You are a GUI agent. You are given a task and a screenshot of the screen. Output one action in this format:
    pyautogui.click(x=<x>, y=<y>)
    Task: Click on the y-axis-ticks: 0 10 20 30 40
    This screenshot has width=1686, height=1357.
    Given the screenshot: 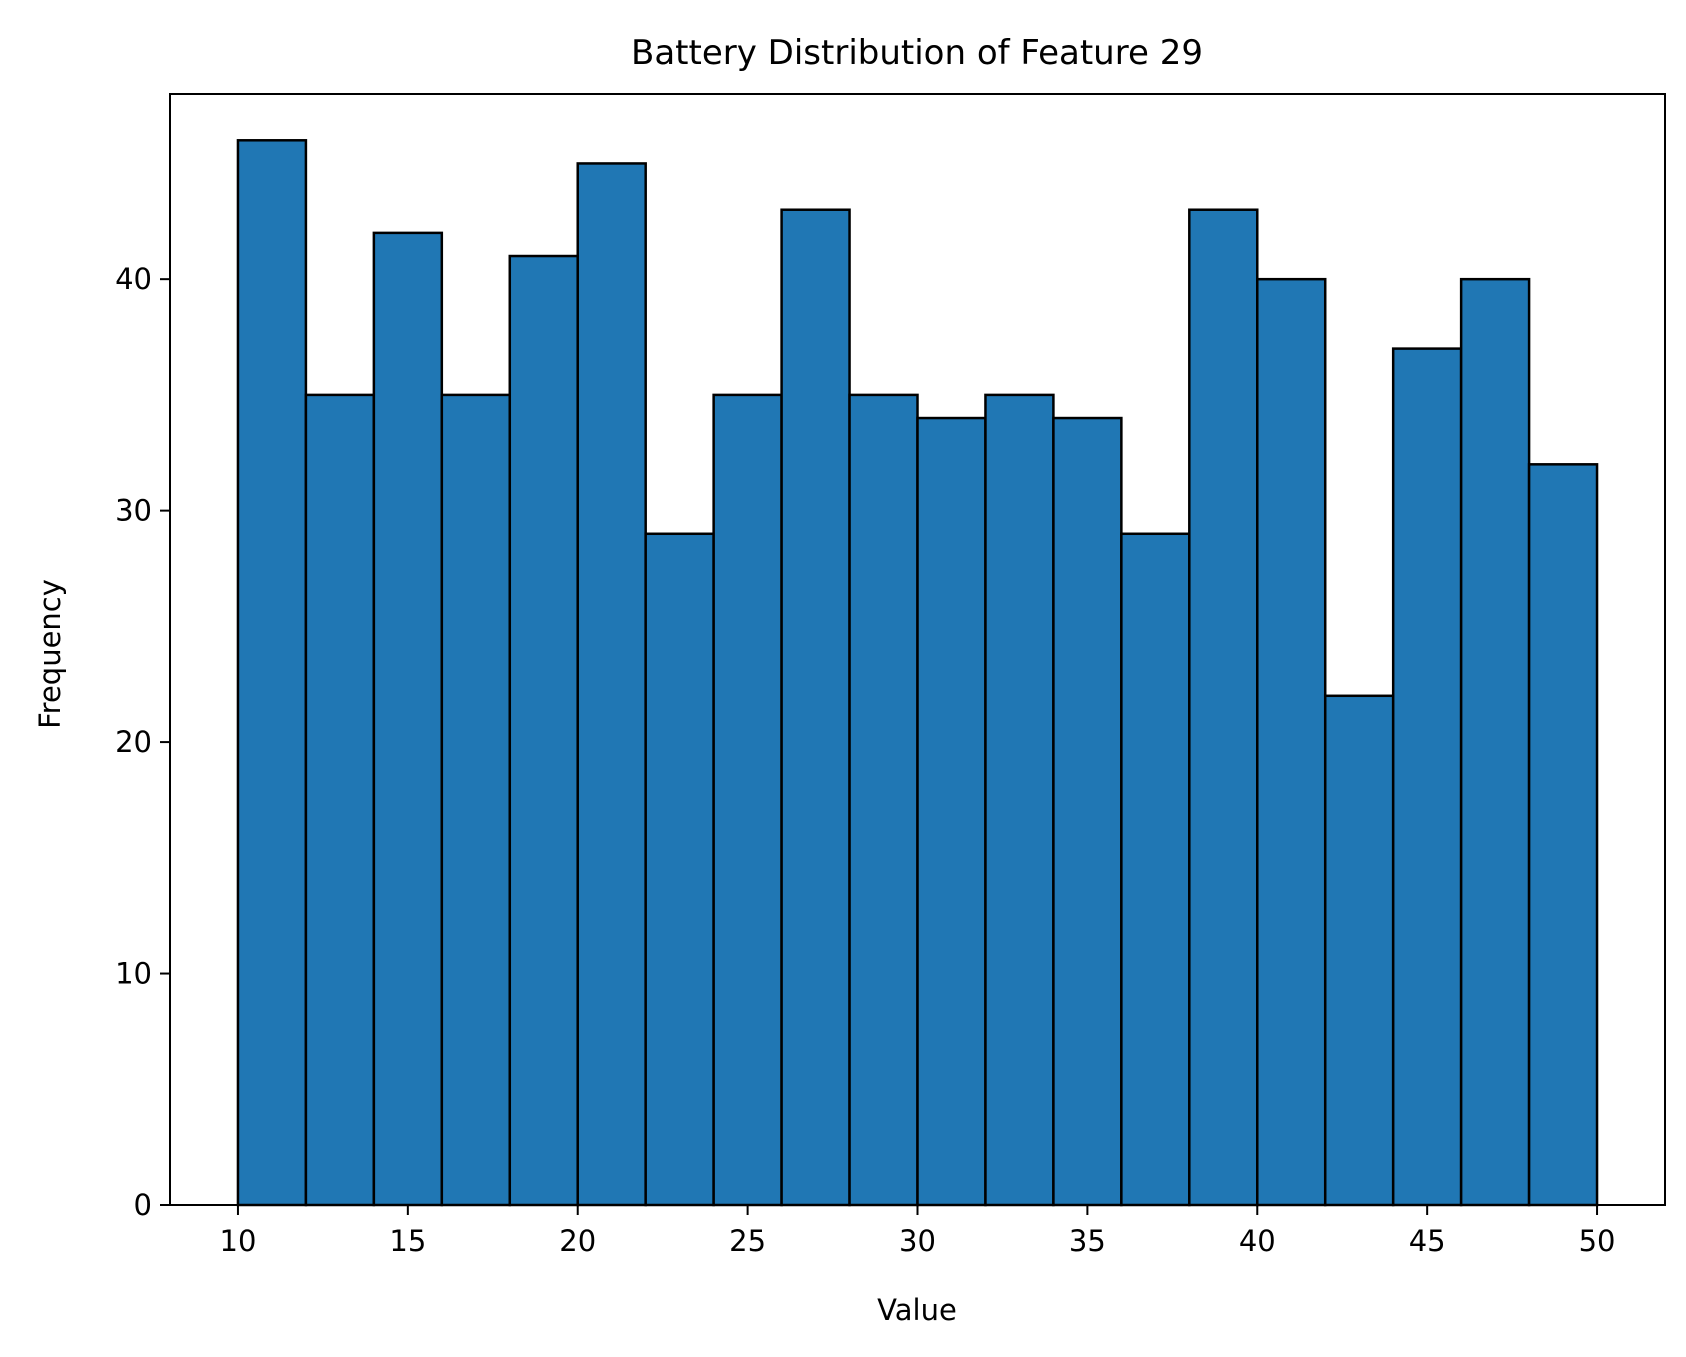 What is the action you would take?
    pyautogui.click(x=142, y=742)
    